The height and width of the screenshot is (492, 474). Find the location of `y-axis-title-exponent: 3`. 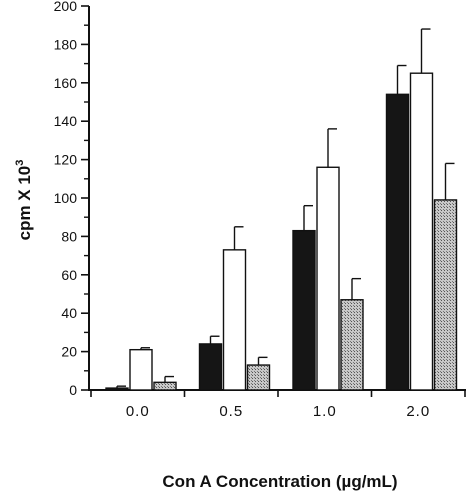

y-axis-title-exponent: 3 is located at coordinates (20, 163).